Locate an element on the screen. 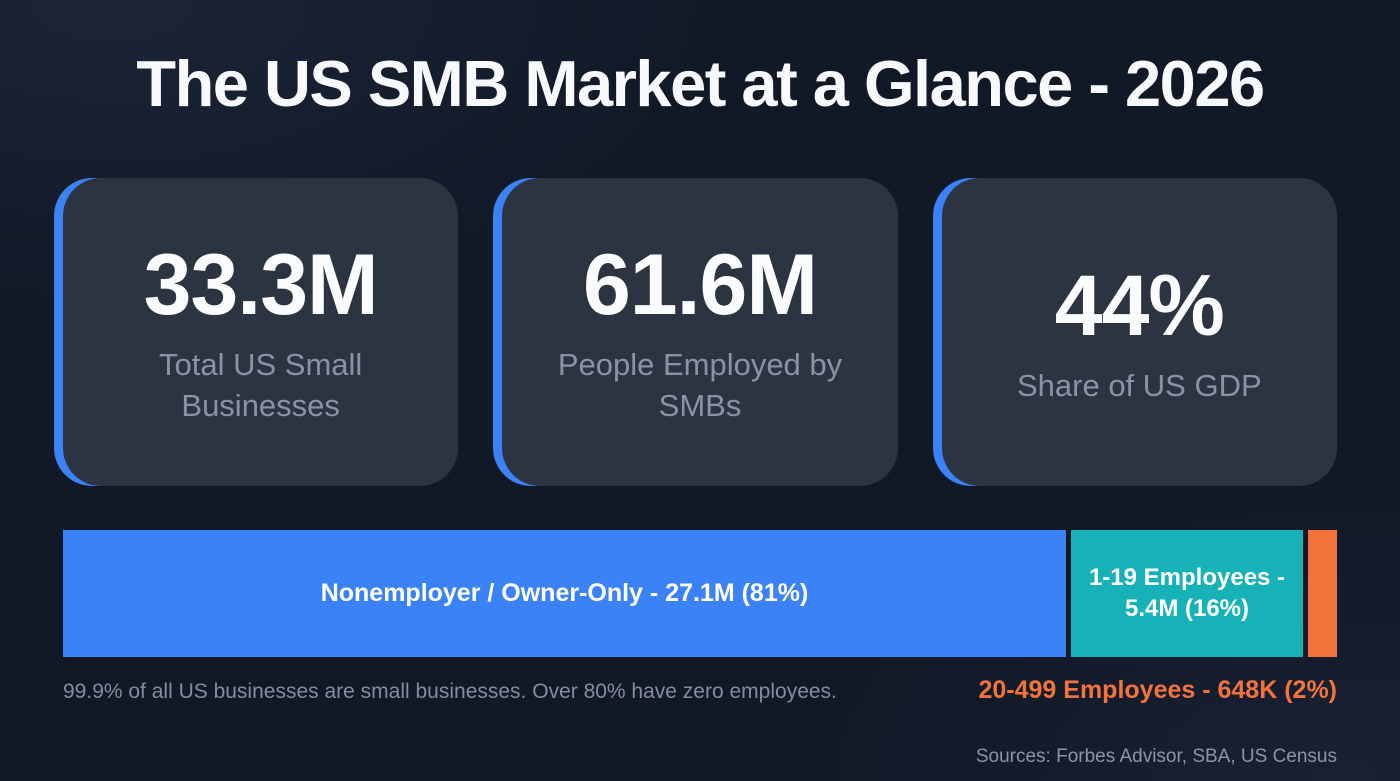 The width and height of the screenshot is (1400, 781). stat-value: 44% is located at coordinates (1139, 305).